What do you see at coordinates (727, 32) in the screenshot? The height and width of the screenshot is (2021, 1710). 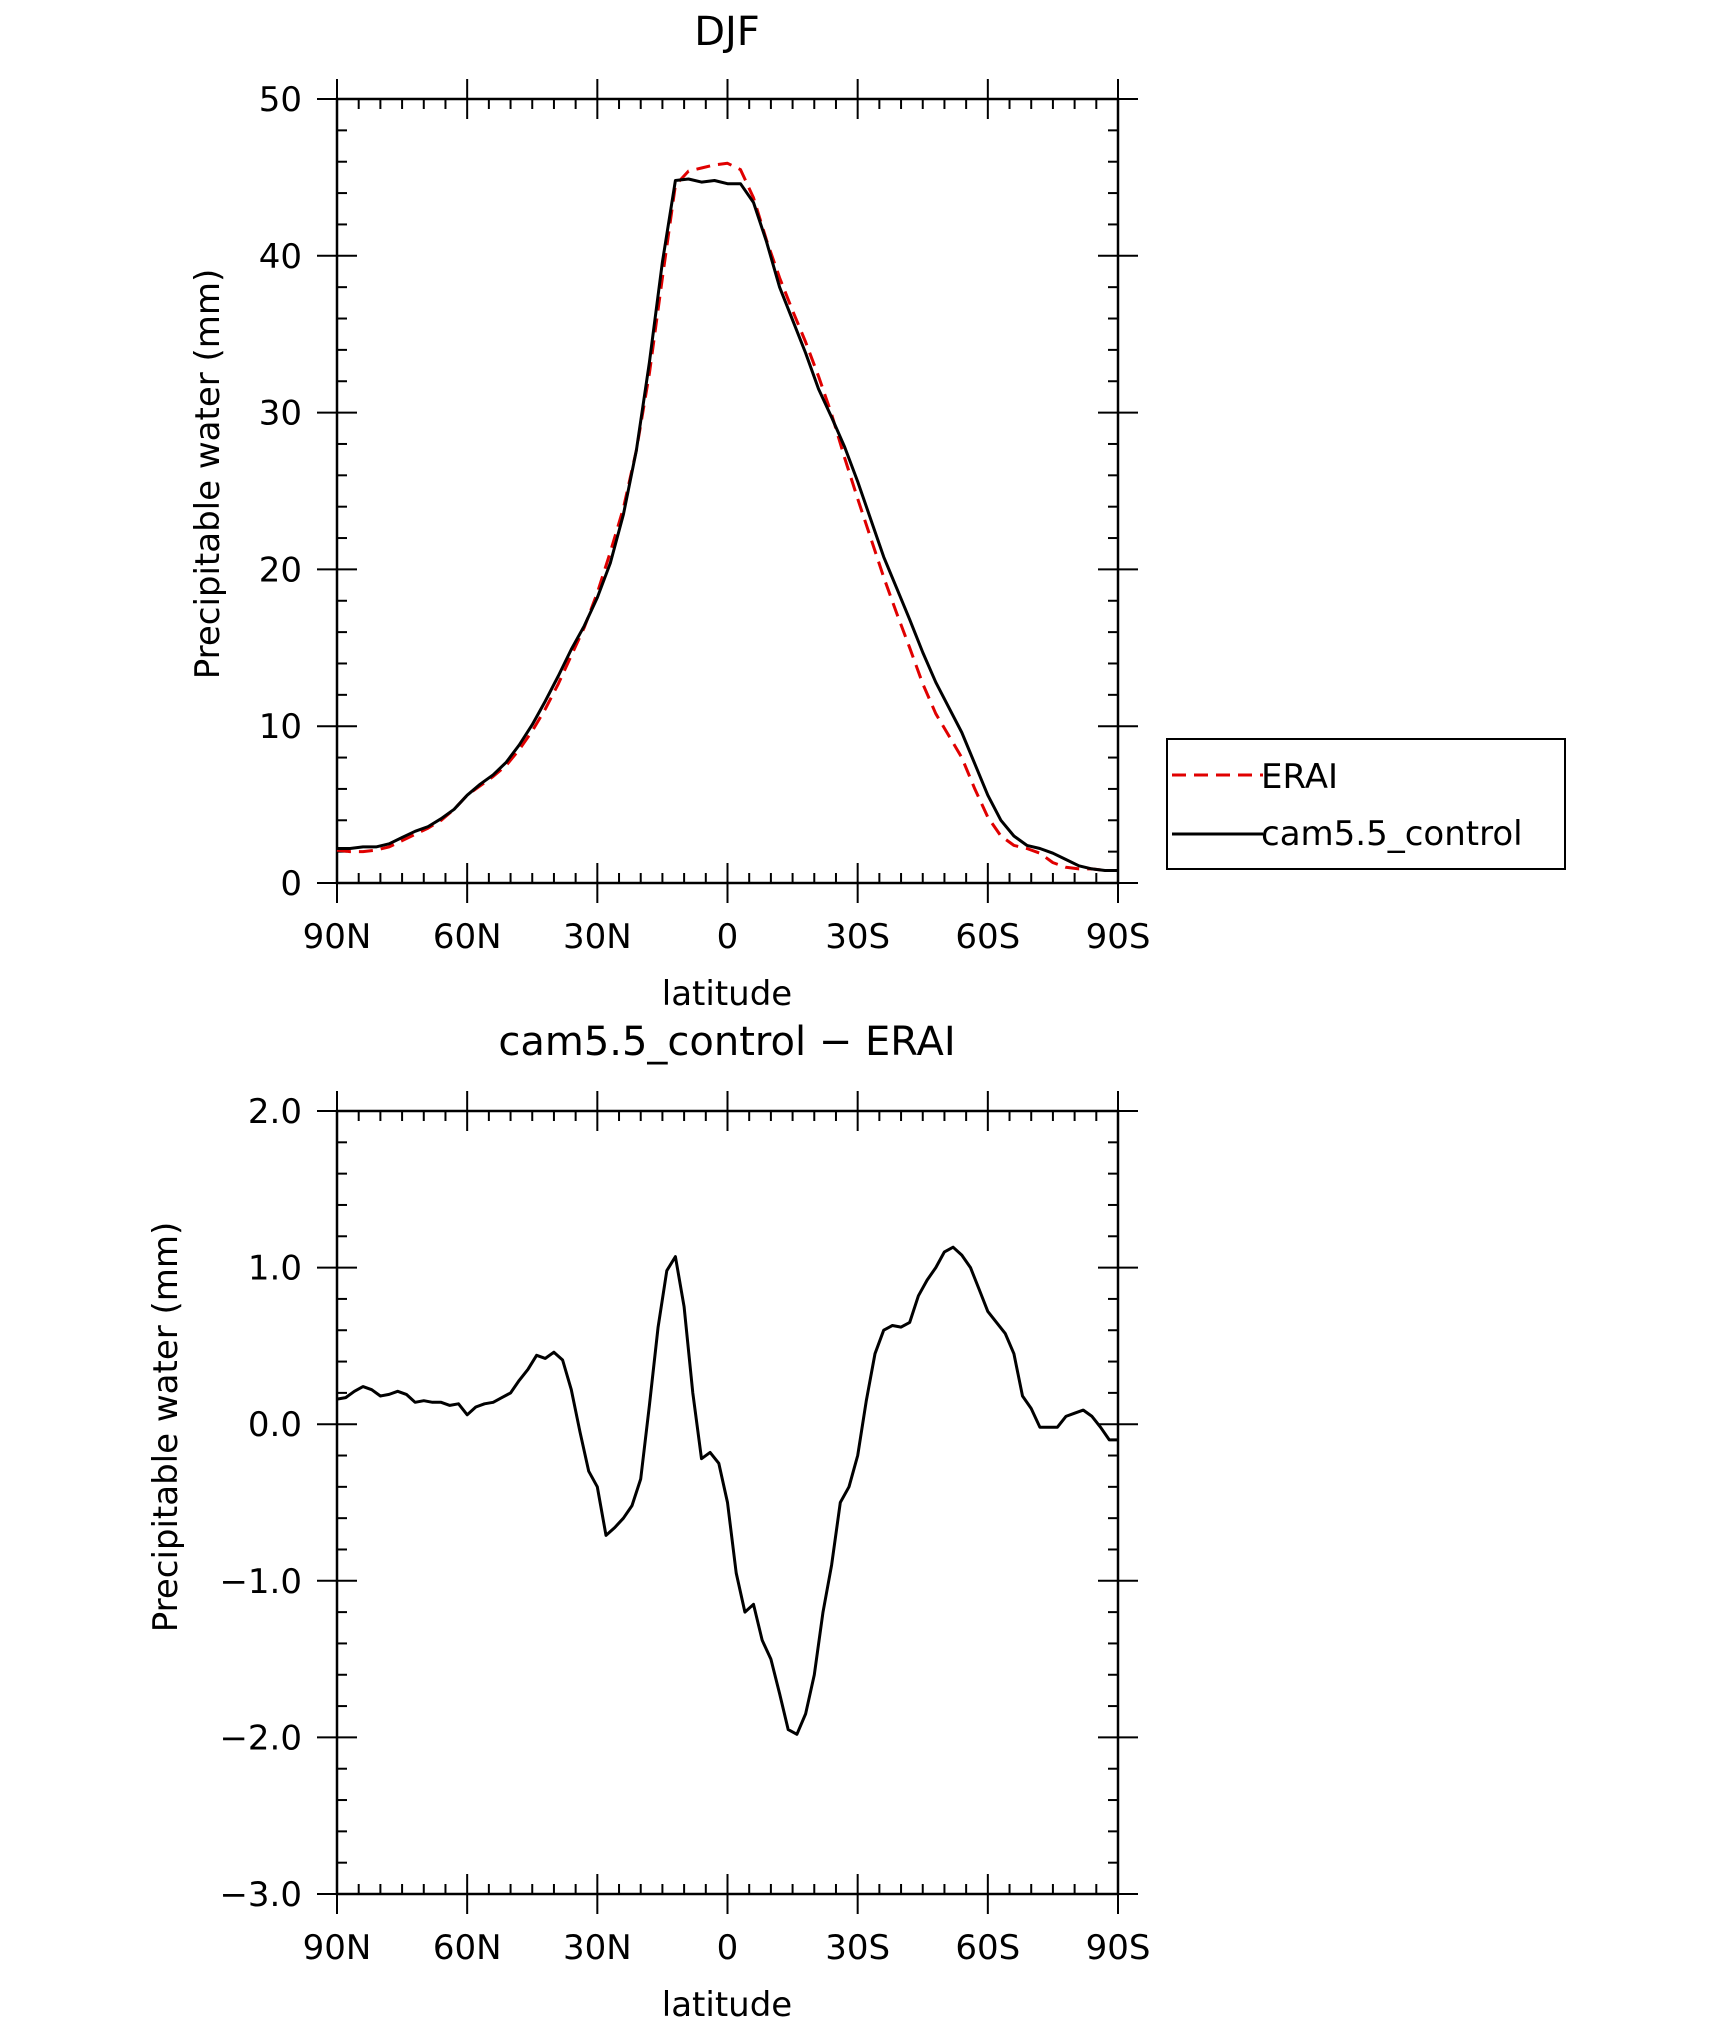 I see `chart-title: DJF` at bounding box center [727, 32].